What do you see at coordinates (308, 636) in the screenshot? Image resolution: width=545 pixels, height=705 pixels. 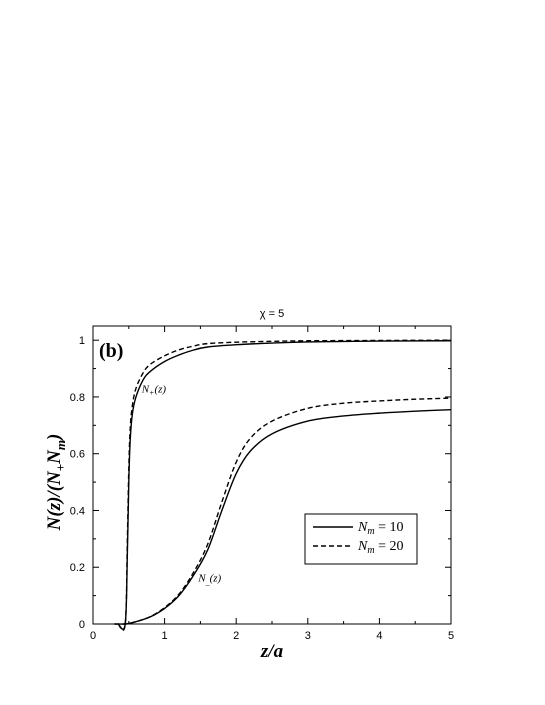 I see `x-tick-label: 3` at bounding box center [308, 636].